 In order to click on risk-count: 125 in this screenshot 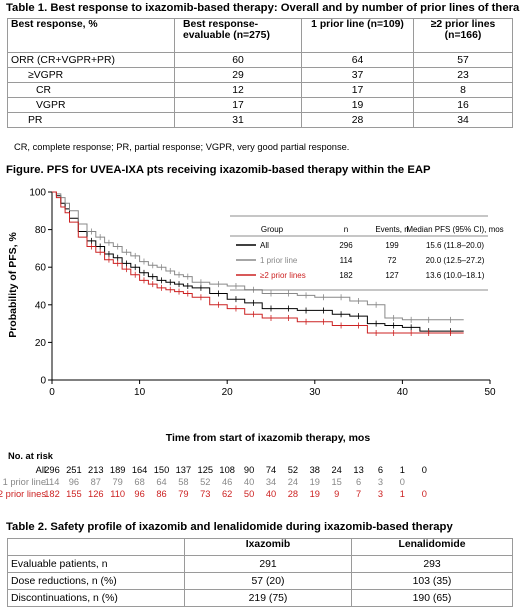, I will do `click(205, 470)`.